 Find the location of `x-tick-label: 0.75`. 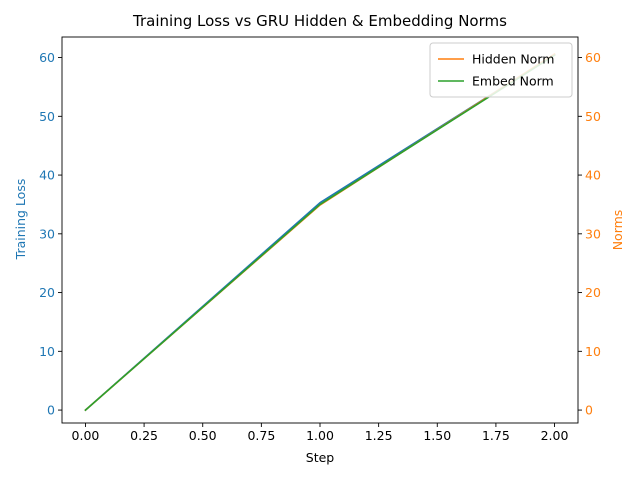

x-tick-label: 0.75 is located at coordinates (261, 435).